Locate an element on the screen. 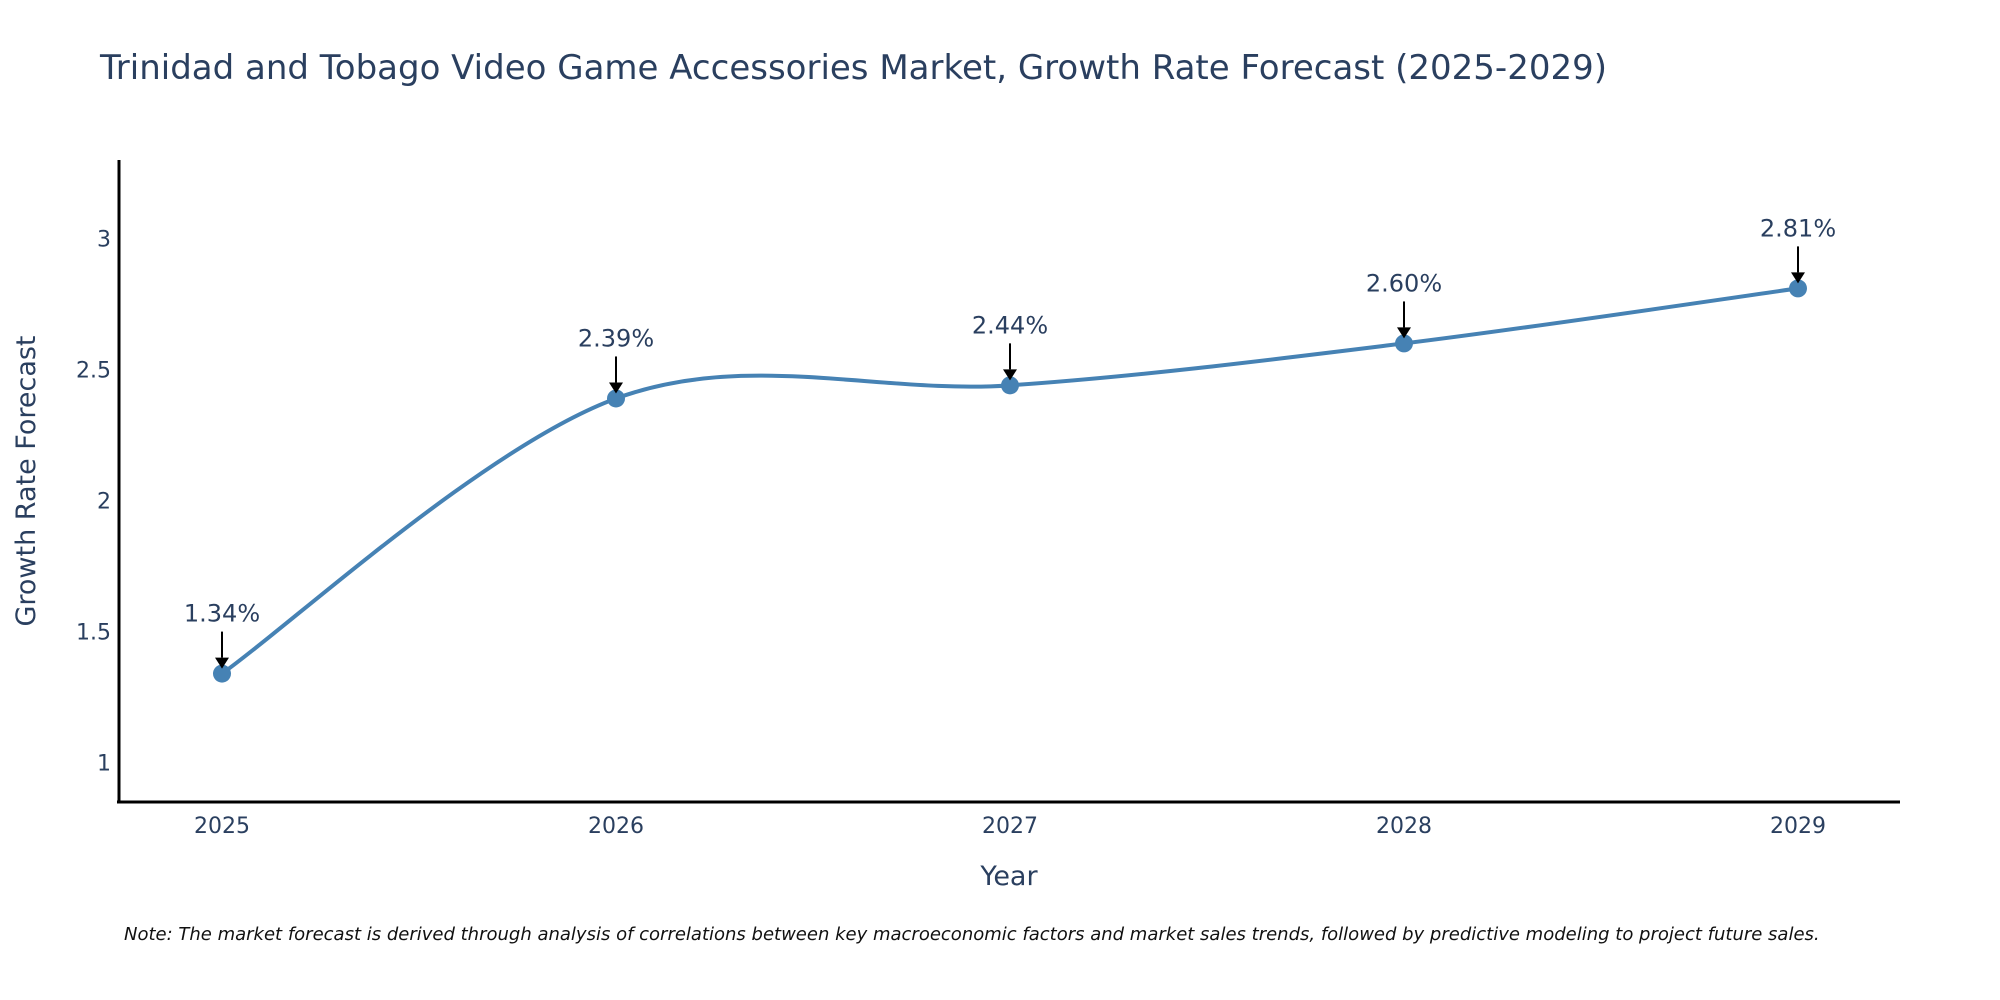 This screenshot has width=2000, height=1000. data-label-2028: 2.60% is located at coordinates (1404, 283).